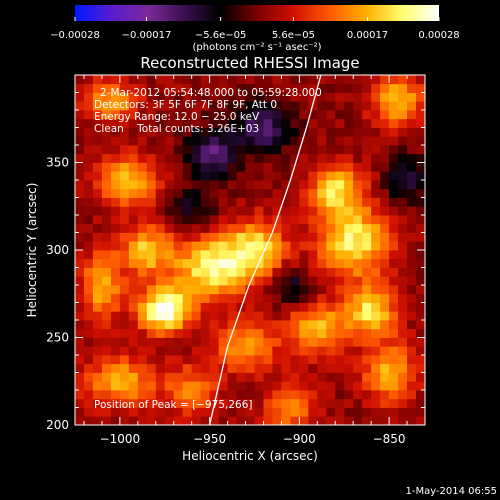 The width and height of the screenshot is (500, 500). Describe the element at coordinates (209, 439) in the screenshot. I see `x-tick-label: −950` at that location.